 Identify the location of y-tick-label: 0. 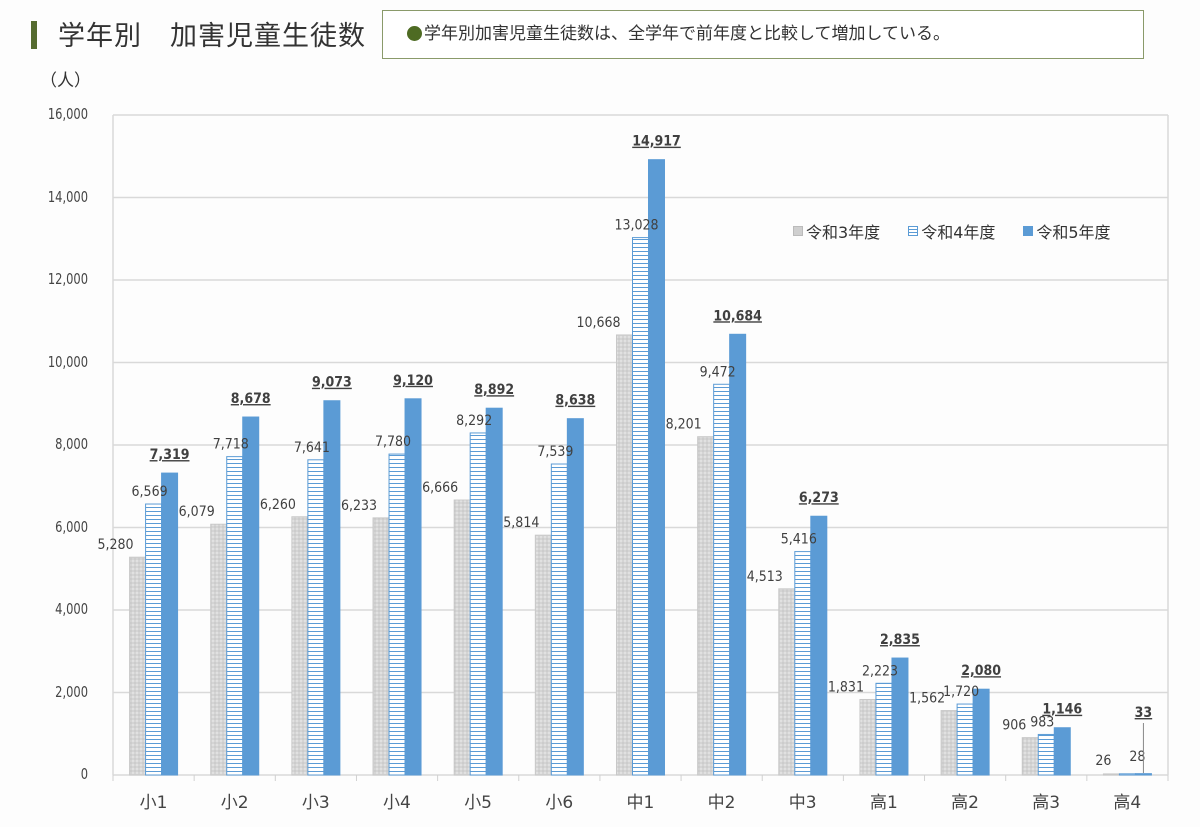
(84, 774).